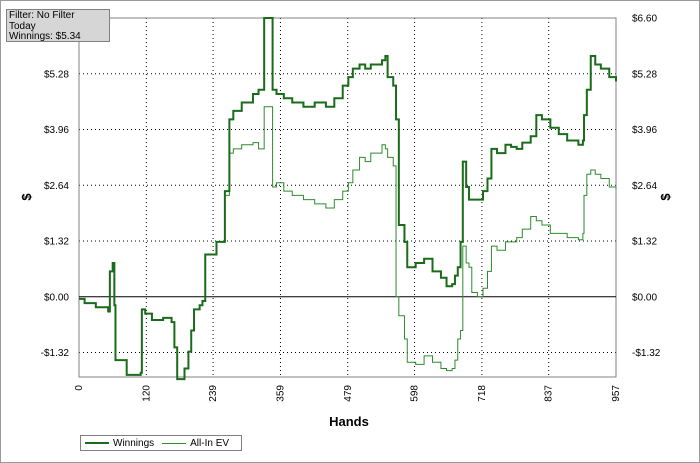  Describe the element at coordinates (56, 242) in the screenshot. I see `y-tick-label-left: $1.32` at that location.